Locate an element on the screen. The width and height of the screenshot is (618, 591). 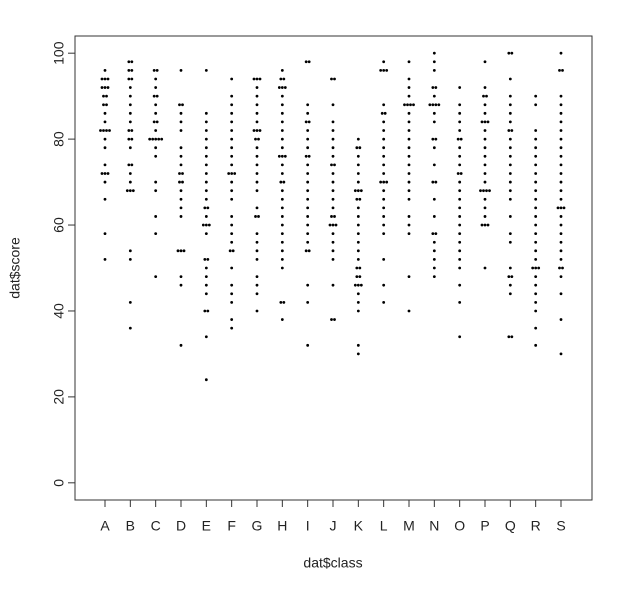
x-tick-label: A is located at coordinates (105, 526).